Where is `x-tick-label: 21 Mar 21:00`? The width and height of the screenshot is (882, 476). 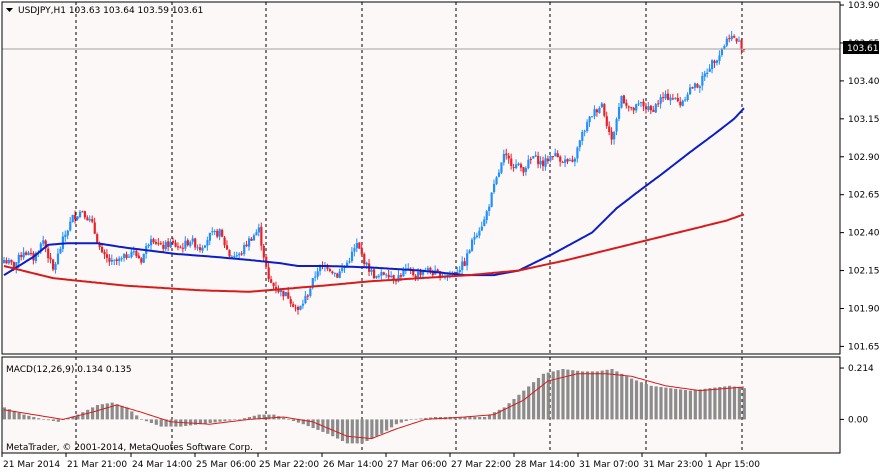 x-tick-label: 21 Mar 21:00 is located at coordinates (97, 465).